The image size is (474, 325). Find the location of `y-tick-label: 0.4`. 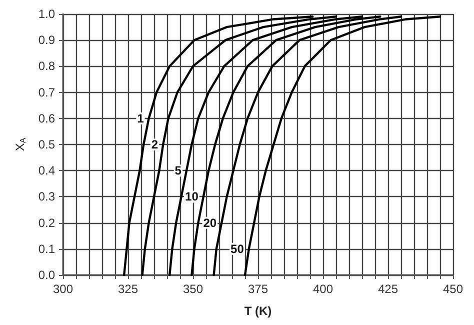

y-tick-label: 0.4 is located at coordinates (47, 171).